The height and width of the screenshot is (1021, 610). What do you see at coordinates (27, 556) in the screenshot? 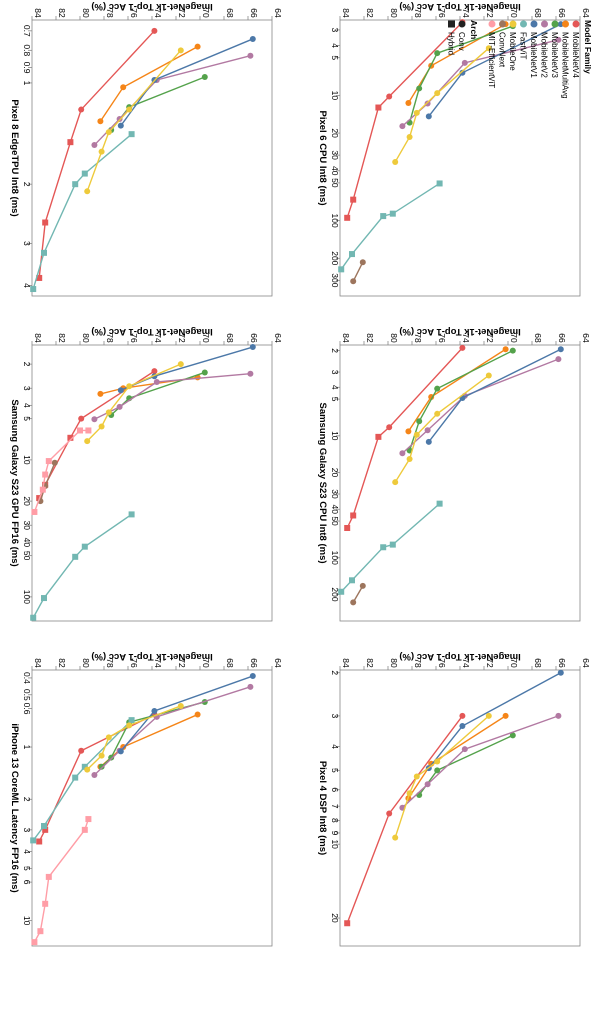
I see `y-tick-label: 50` at bounding box center [27, 556].